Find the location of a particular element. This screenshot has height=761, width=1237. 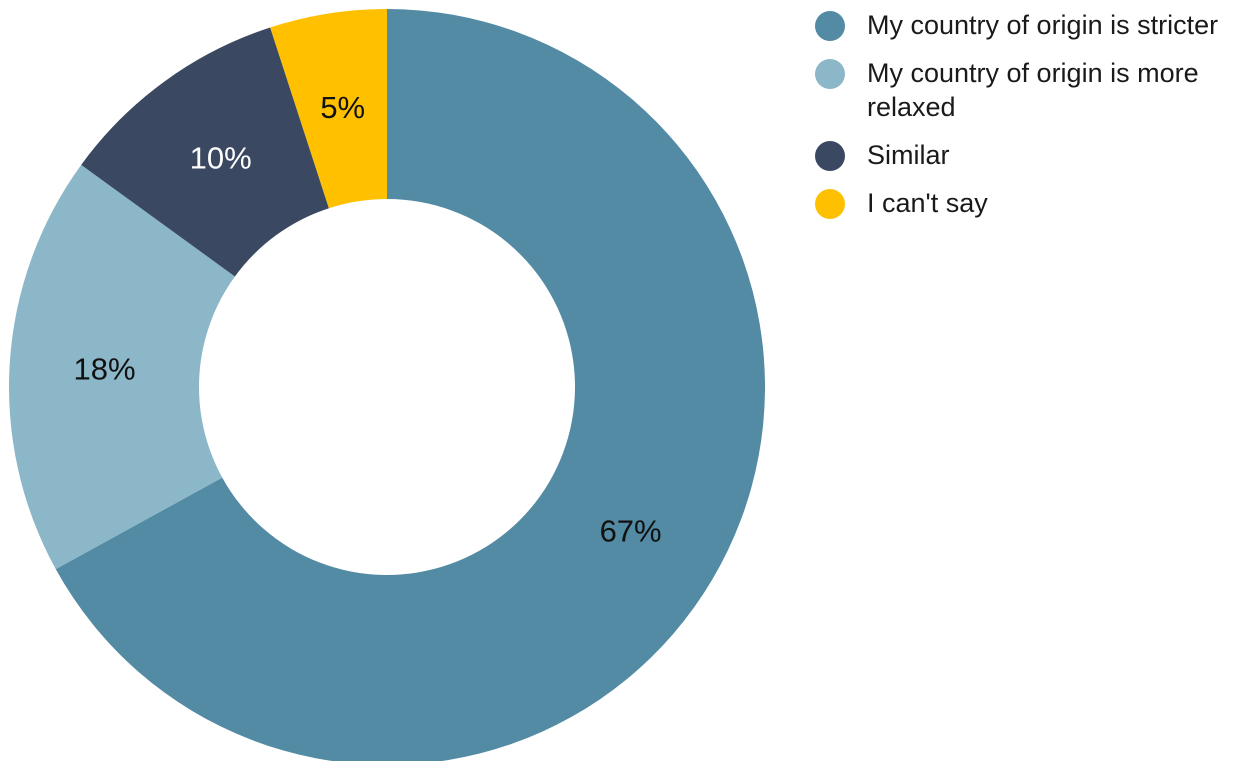

slice-i-can-t-say is located at coordinates (328, 109).